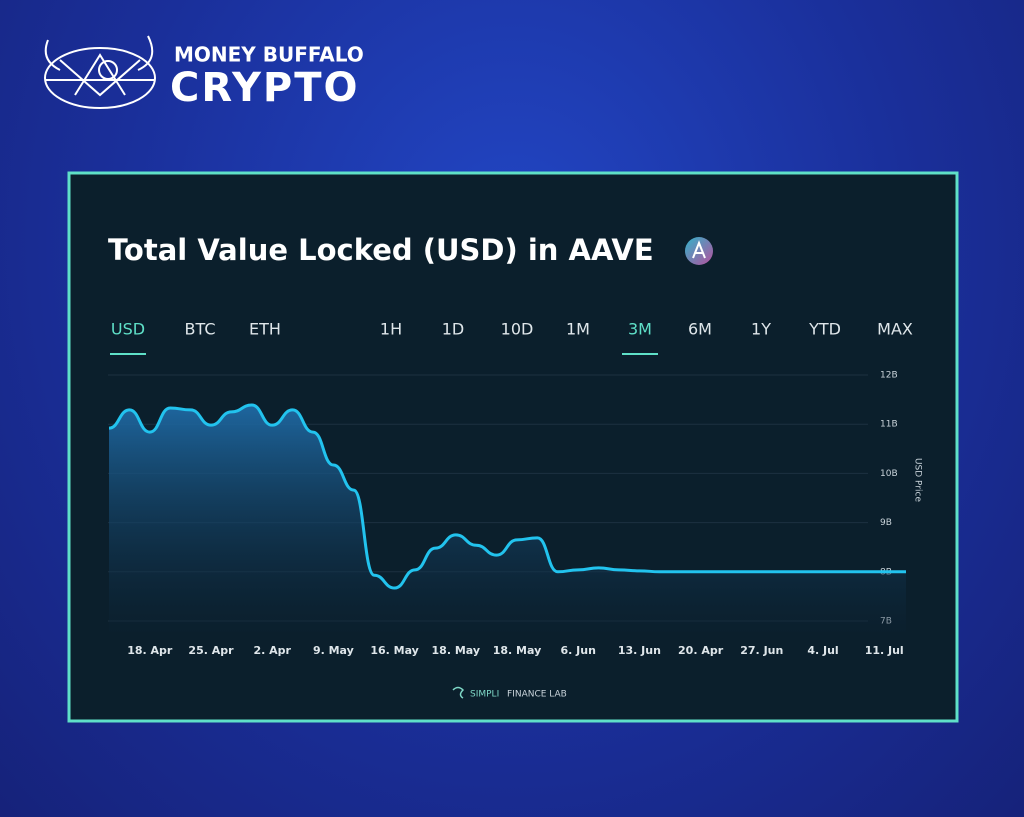 Image resolution: width=1024 pixels, height=817 pixels. I want to click on footer-text: FINANCE LAB, so click(537, 695).